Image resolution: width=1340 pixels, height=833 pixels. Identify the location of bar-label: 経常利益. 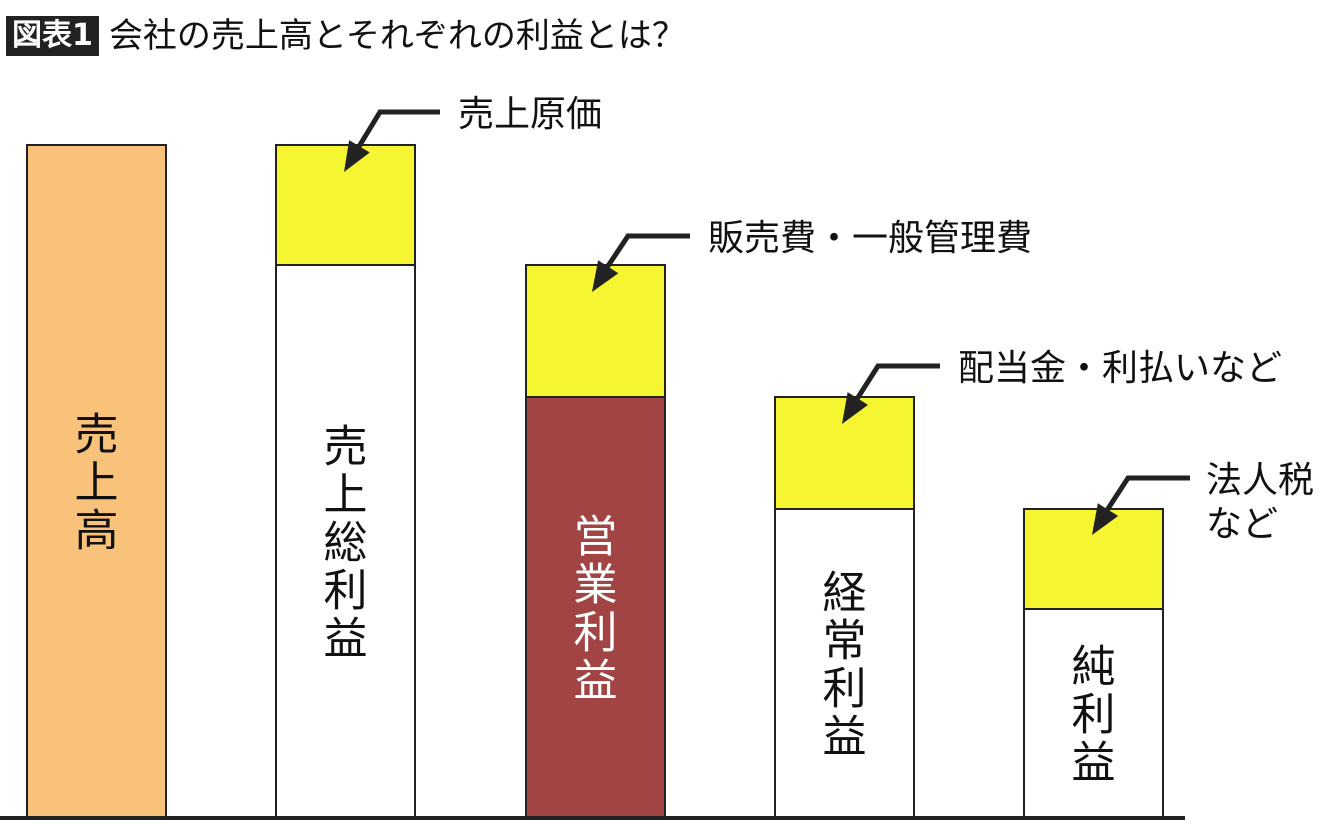
(845, 665).